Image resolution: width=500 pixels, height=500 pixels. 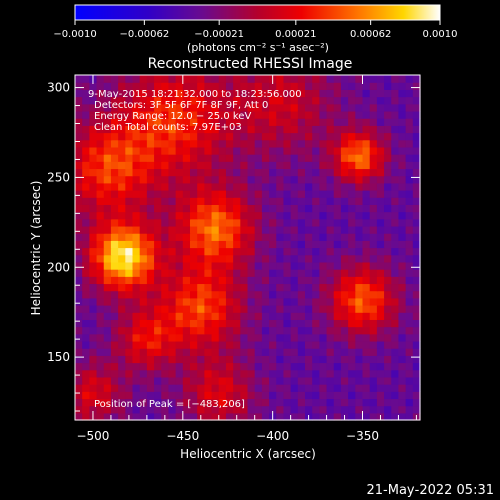 What do you see at coordinates (248, 454) in the screenshot?
I see `x-axis-label: Heliocentric X (arcsec)` at bounding box center [248, 454].